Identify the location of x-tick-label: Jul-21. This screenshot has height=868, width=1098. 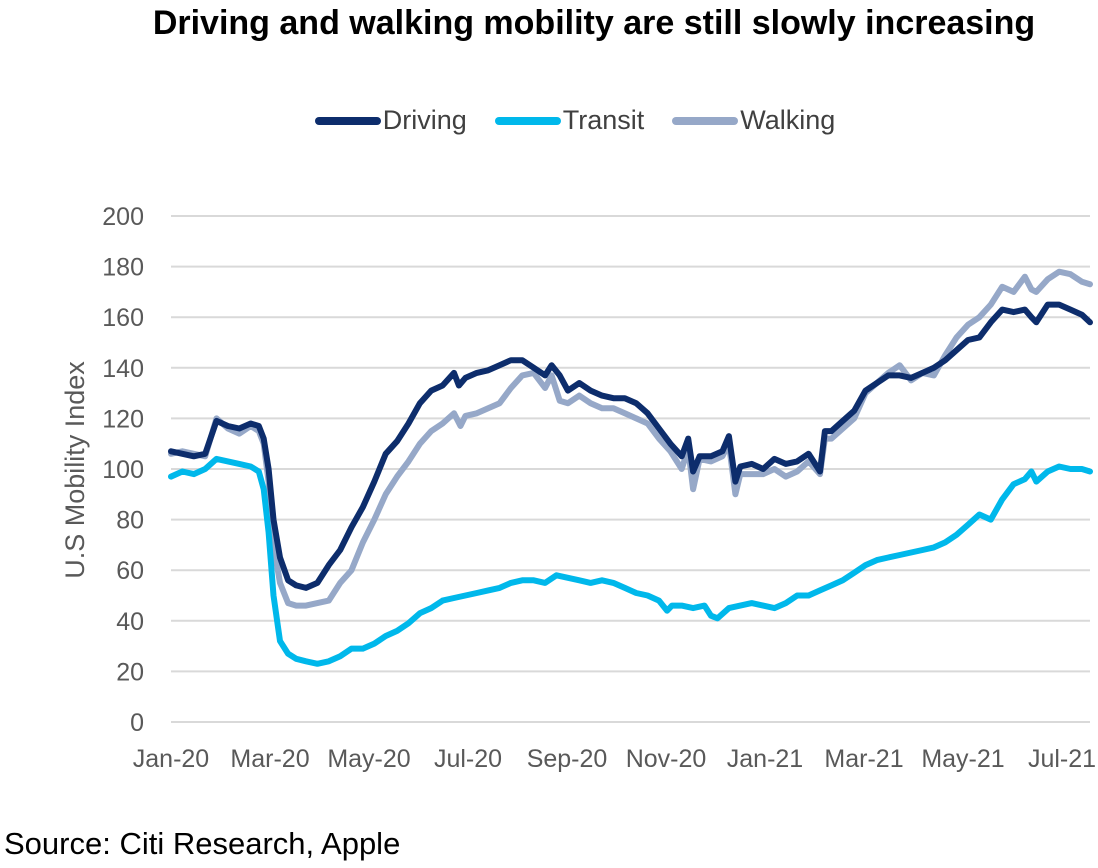
(1062, 759).